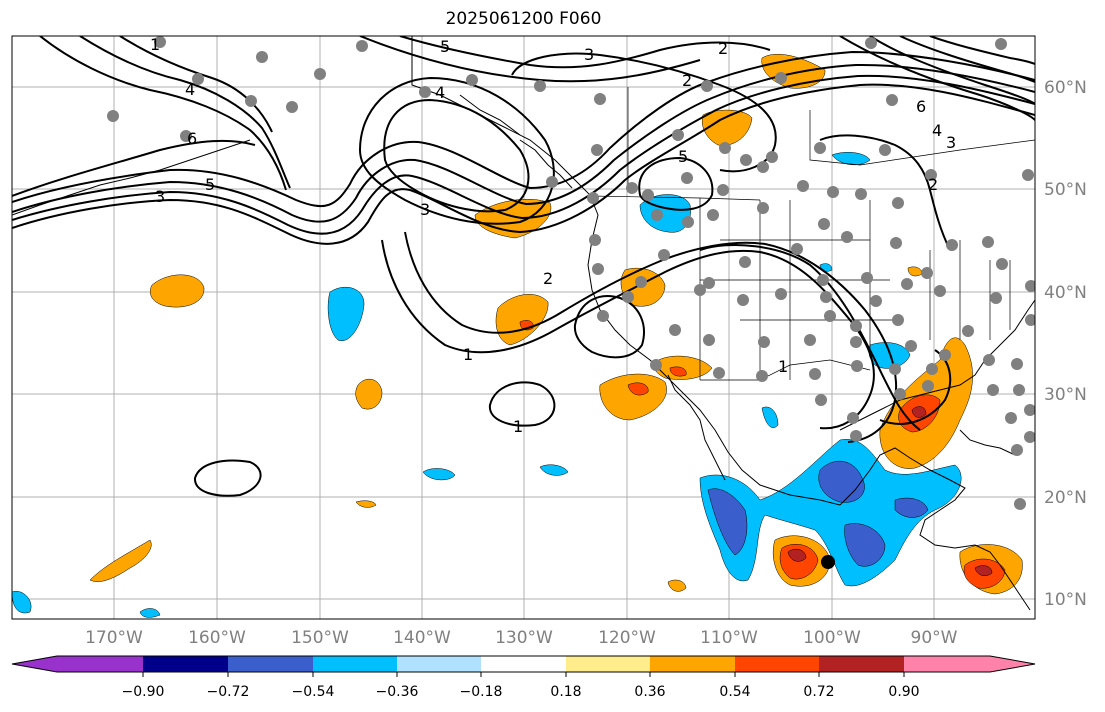 The width and height of the screenshot is (1105, 712). What do you see at coordinates (729, 638) in the screenshot?
I see `longitude-label: 110°W` at bounding box center [729, 638].